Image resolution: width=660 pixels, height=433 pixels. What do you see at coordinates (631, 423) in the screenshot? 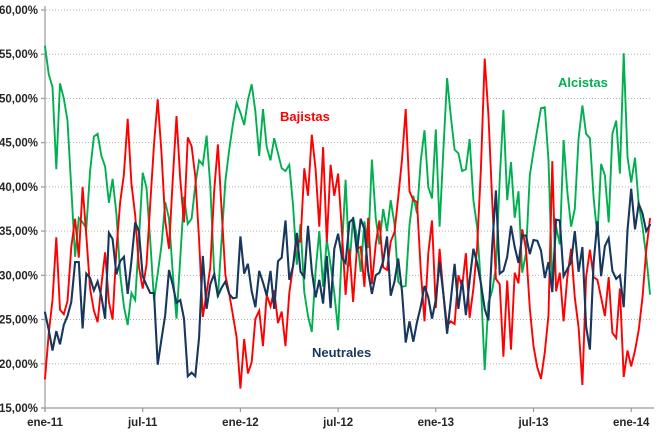
I see `x-tick-label-ene-14: ene-14` at bounding box center [631, 423].